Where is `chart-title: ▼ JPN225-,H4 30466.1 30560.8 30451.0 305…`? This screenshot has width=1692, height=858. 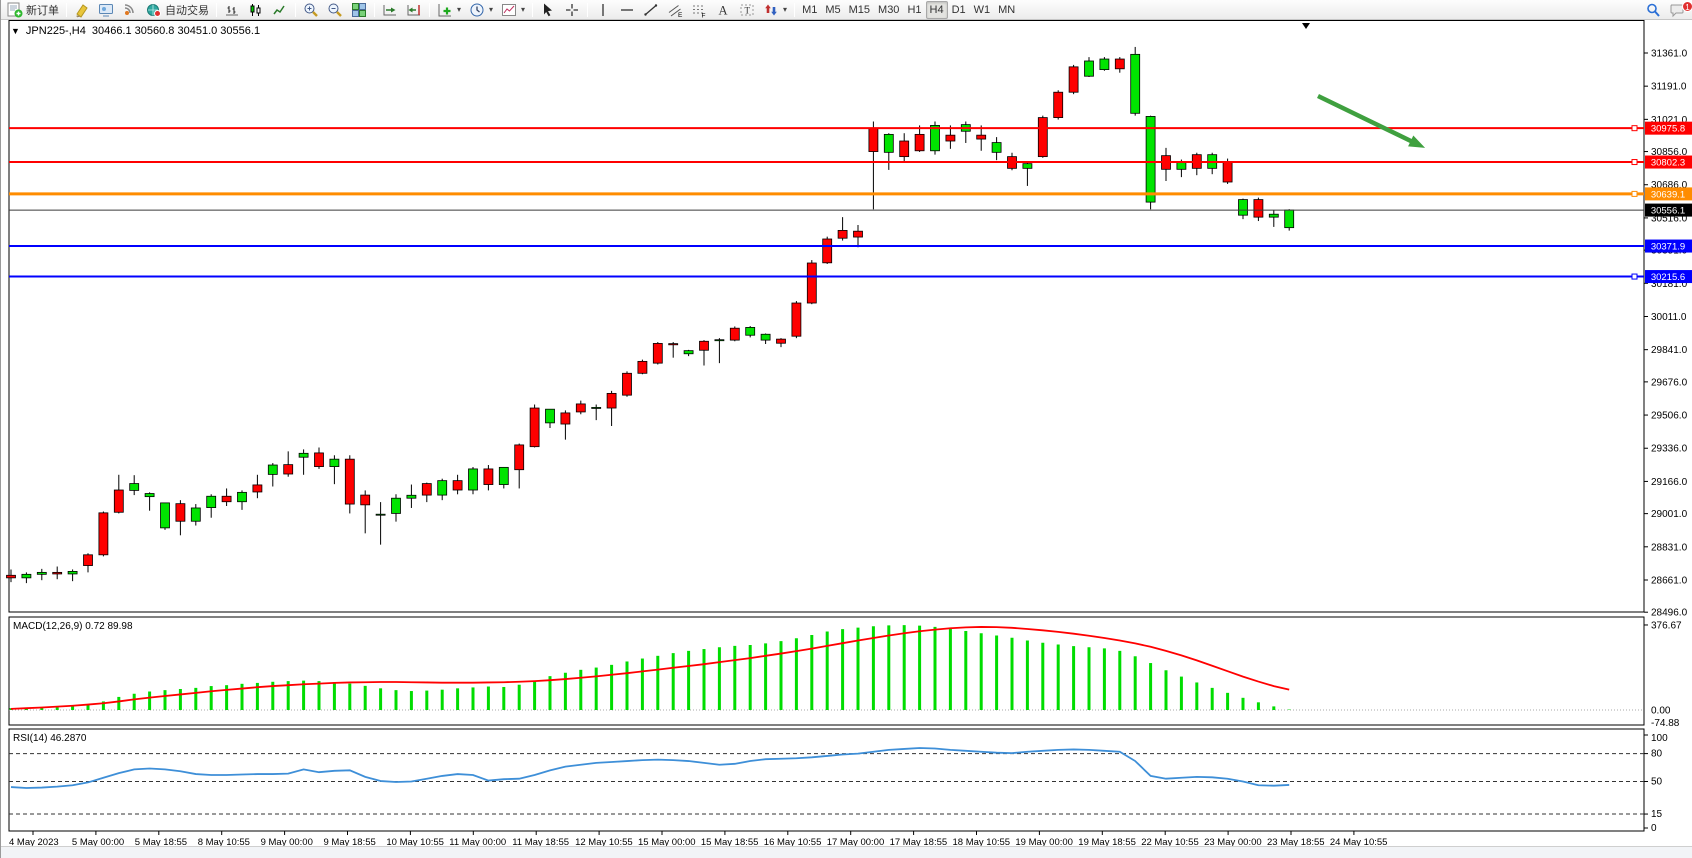 chart-title: ▼ JPN225-,H4 30466.1 30560.8 30451.0 305… is located at coordinates (135, 31).